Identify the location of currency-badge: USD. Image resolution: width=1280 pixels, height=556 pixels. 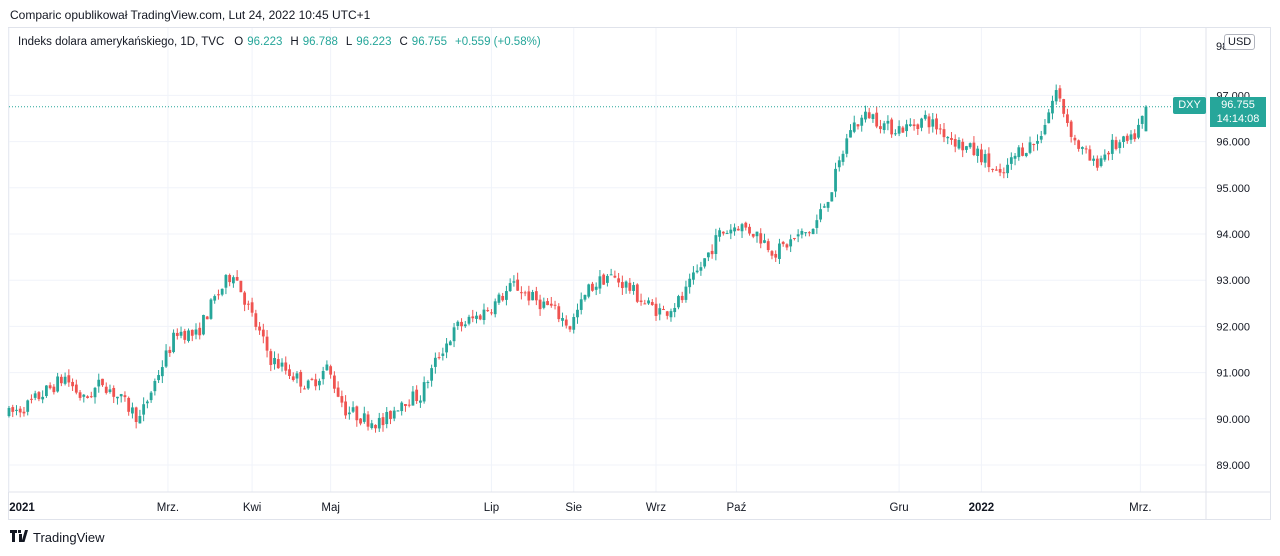
(1240, 42).